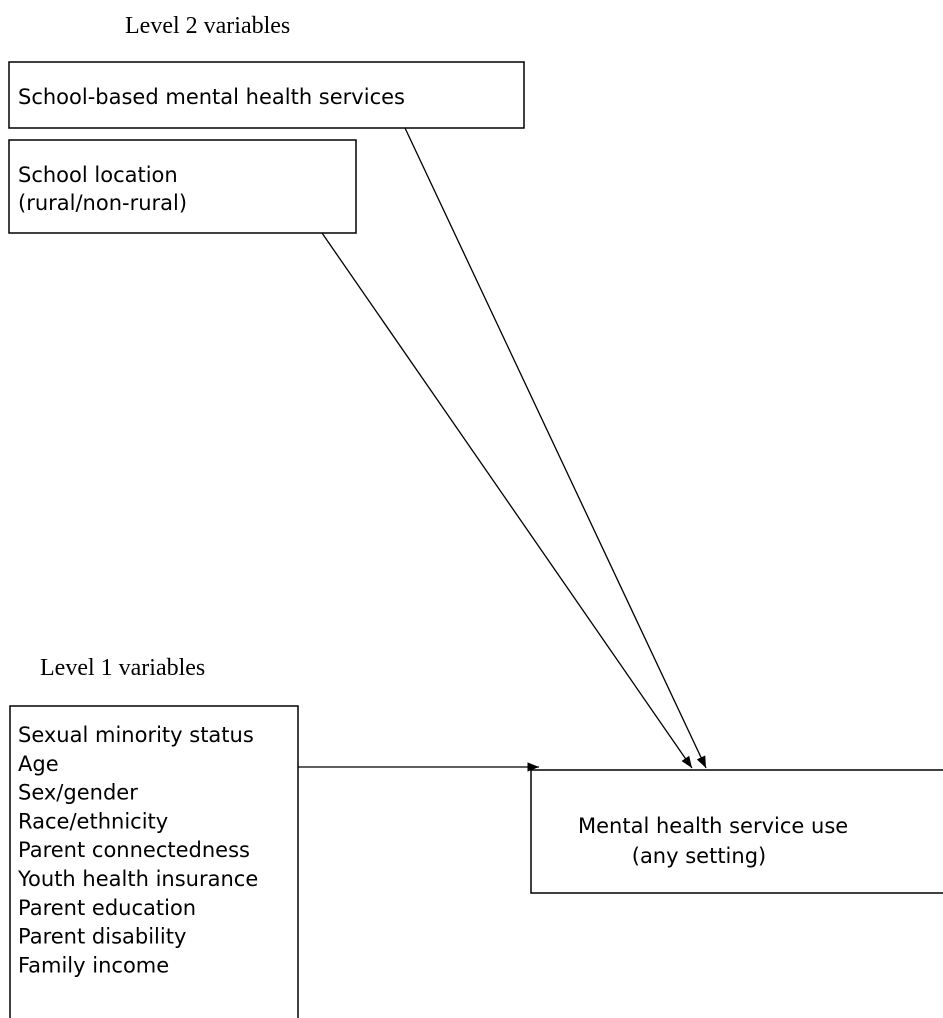  What do you see at coordinates (122, 668) in the screenshot?
I see `level1-heading: Level 1 variables` at bounding box center [122, 668].